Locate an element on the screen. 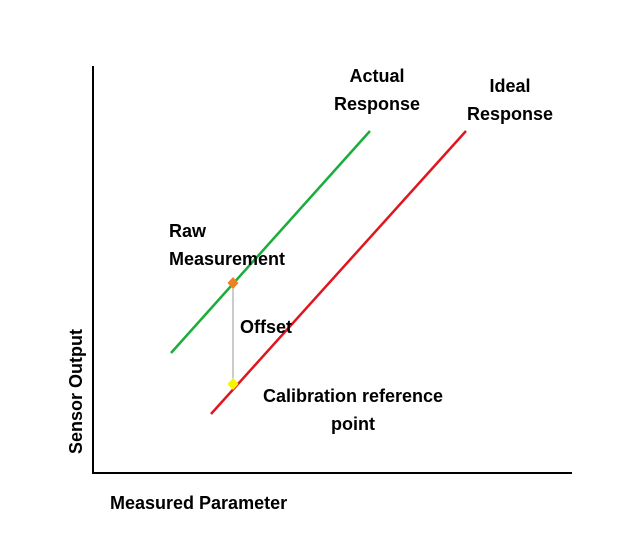 This screenshot has height=541, width=624. raw-measurement-marker is located at coordinates (233, 283).